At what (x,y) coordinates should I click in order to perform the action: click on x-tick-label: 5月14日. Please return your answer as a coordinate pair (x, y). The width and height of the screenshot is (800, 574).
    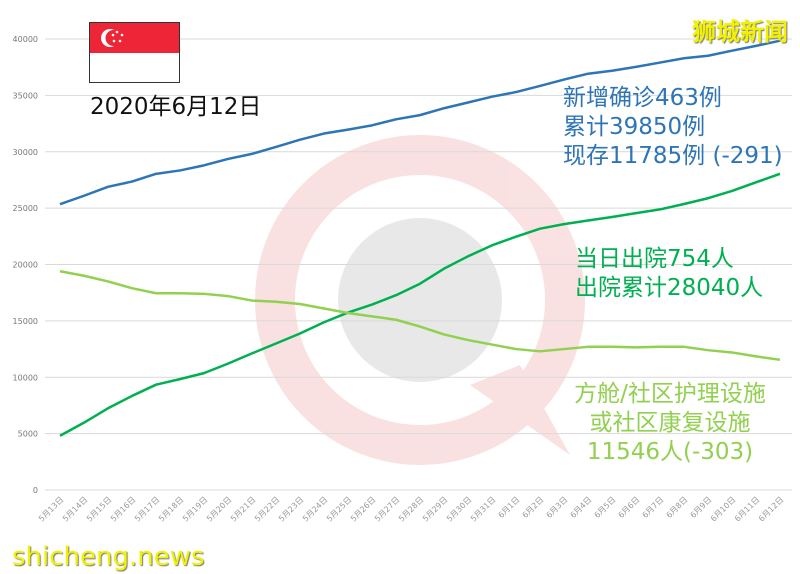
    Looking at the image, I should click on (75, 509).